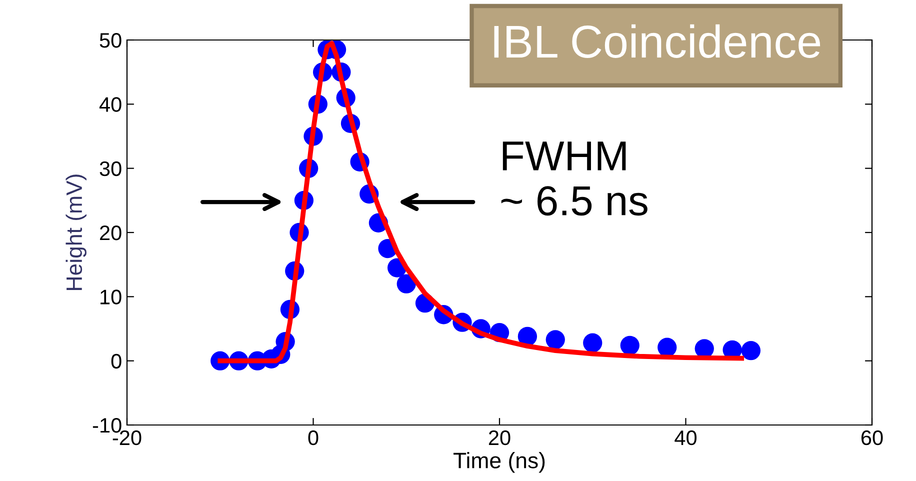 The height and width of the screenshot is (481, 916). What do you see at coordinates (111, 233) in the screenshot?
I see `y-tick-label: 20` at bounding box center [111, 233].